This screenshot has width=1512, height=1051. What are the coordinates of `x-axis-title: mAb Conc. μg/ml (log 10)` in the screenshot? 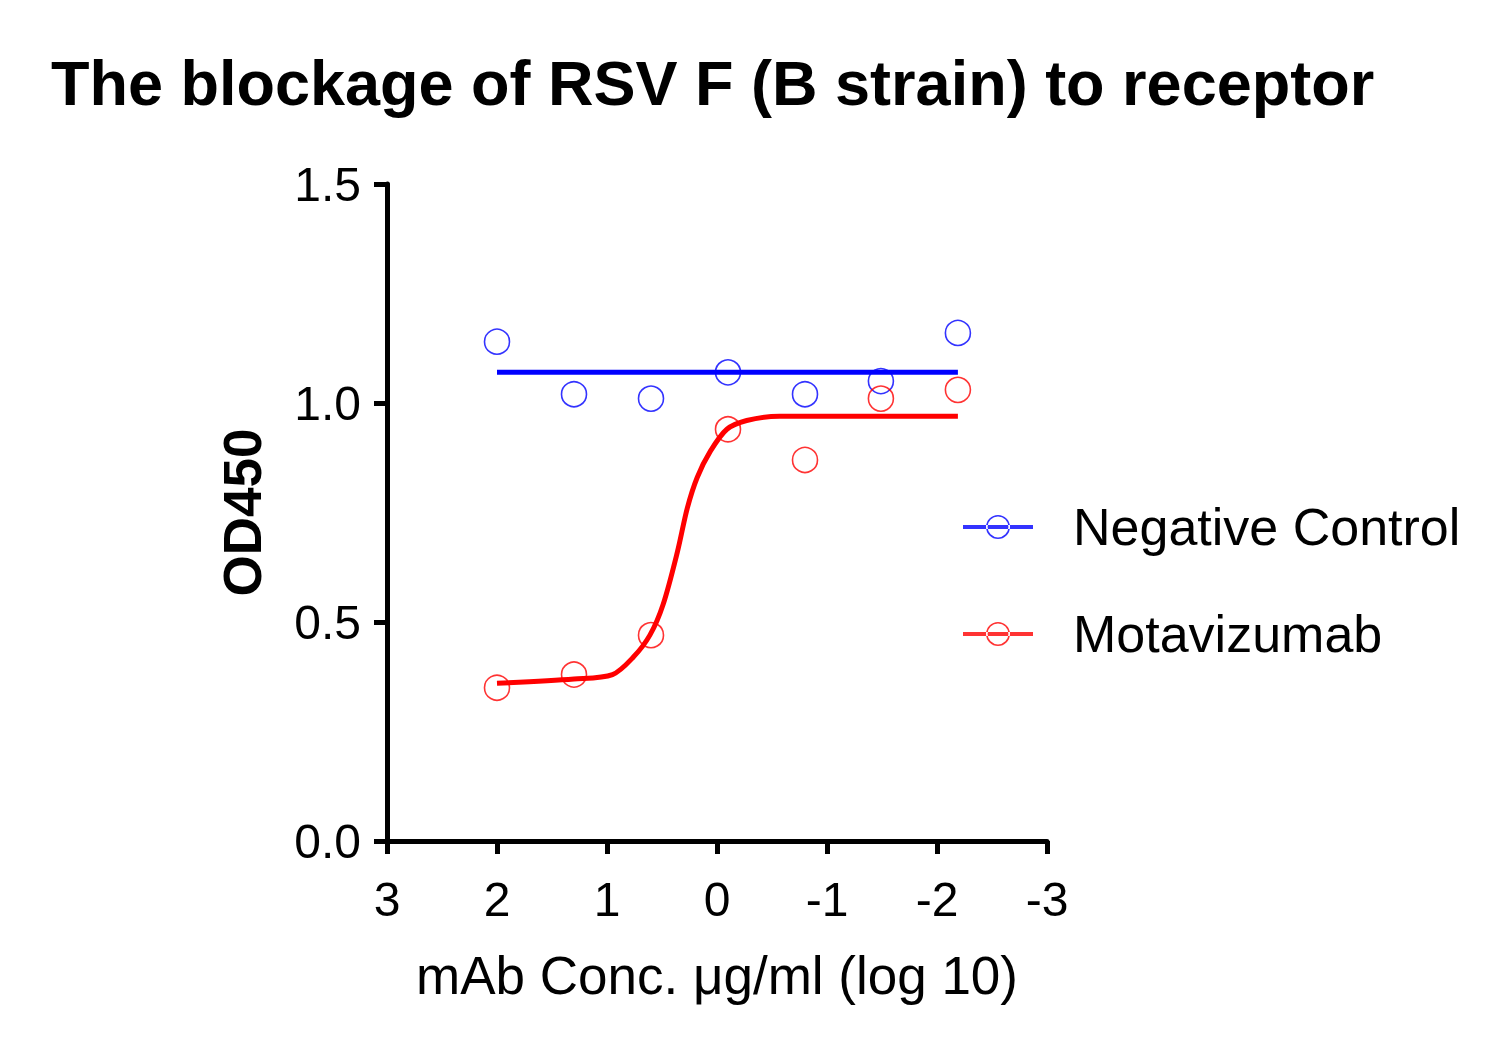 It's located at (717, 975).